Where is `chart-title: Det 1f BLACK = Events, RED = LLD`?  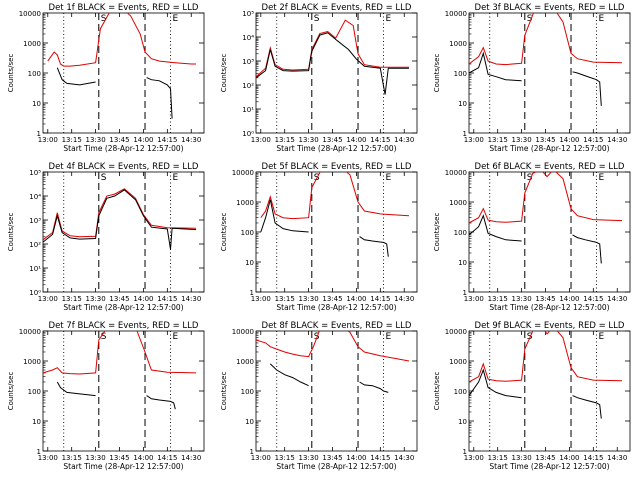 chart-title: Det 1f BLACK = Events, RED = LLD is located at coordinates (124, 8).